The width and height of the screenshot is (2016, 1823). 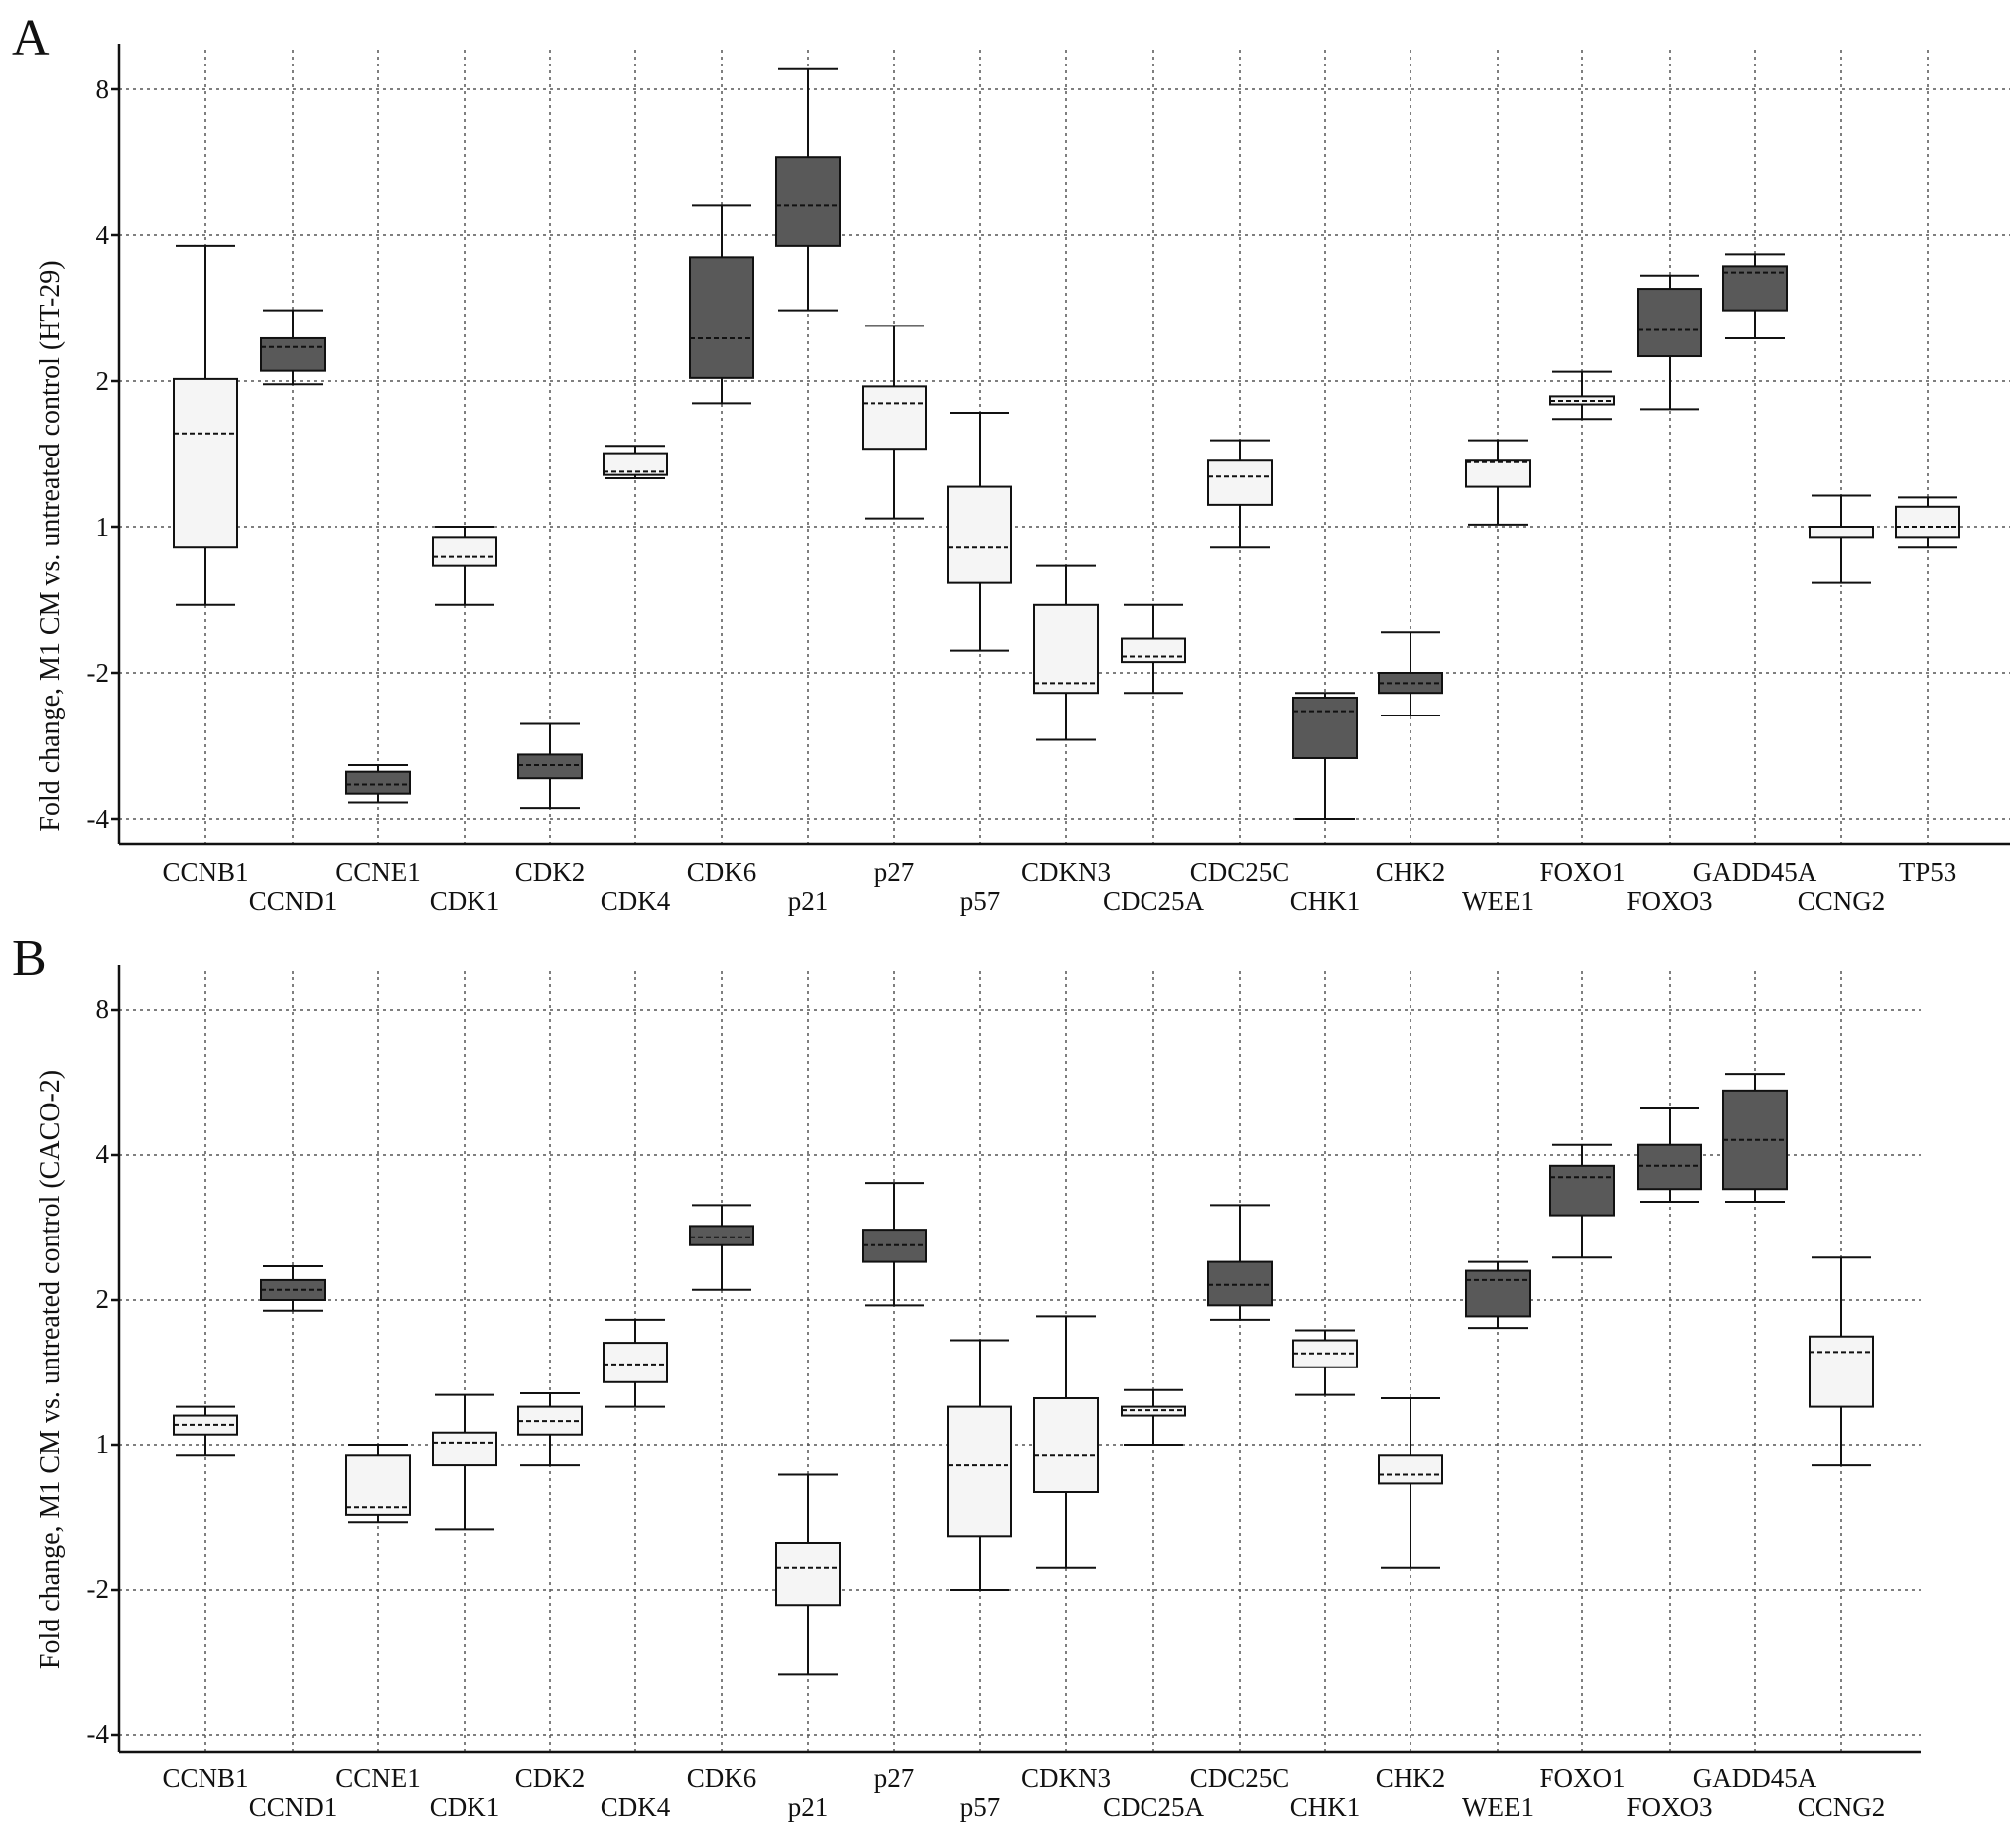 What do you see at coordinates (1669, 1807) in the screenshot?
I see `category-label: FOXO3` at bounding box center [1669, 1807].